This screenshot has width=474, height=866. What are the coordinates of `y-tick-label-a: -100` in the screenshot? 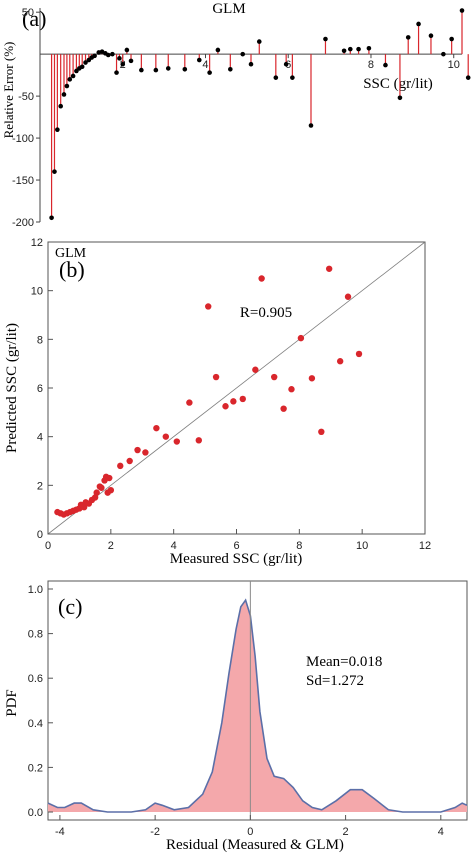 It's located at (23, 139).